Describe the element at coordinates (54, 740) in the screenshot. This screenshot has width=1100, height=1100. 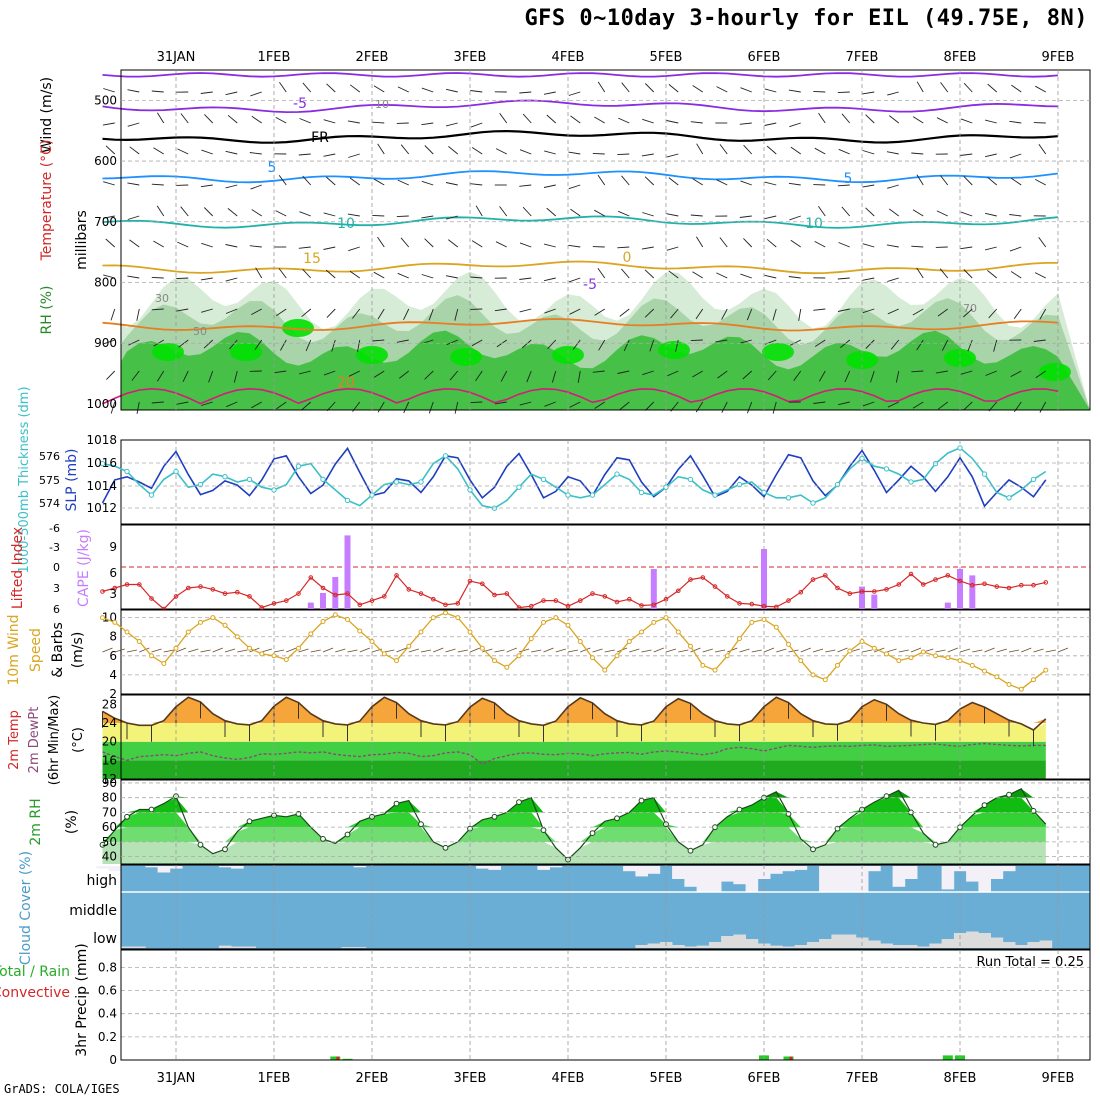
I see `temp-minmax-label: (6hr Min/Max)` at that location.